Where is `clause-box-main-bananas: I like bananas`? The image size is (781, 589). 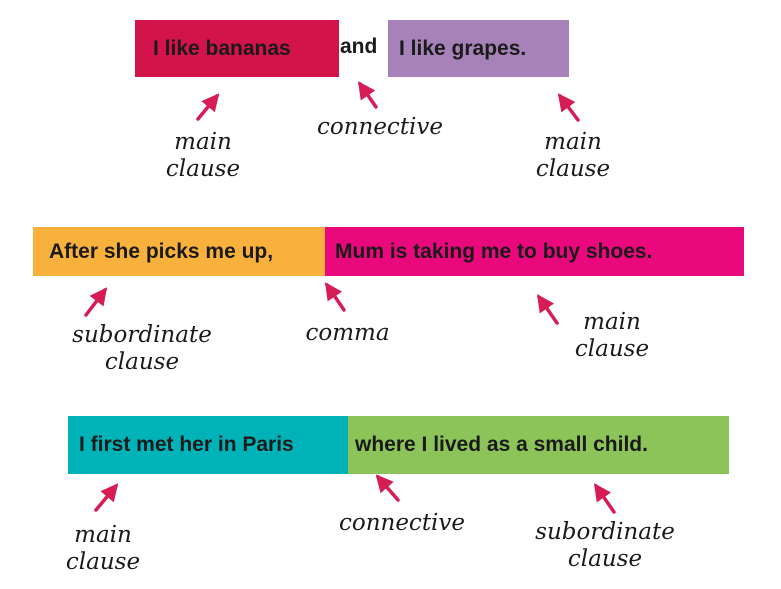 clause-box-main-bananas: I like bananas is located at coordinates (237, 48).